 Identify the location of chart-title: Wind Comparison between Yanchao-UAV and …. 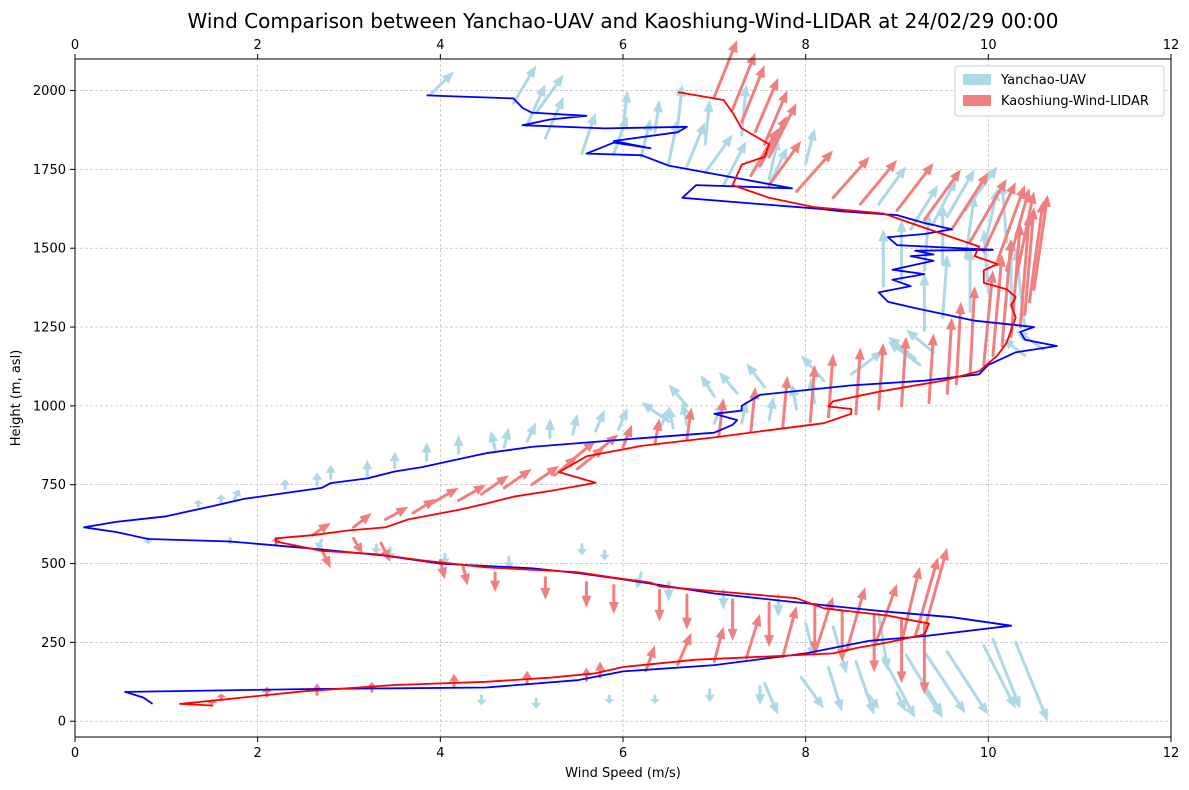
(623, 21).